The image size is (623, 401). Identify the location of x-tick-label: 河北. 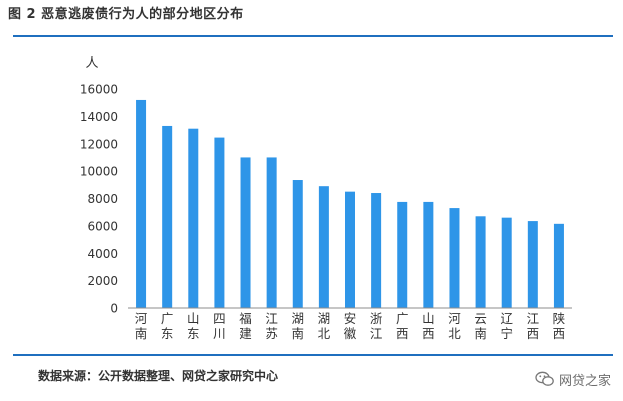
(454, 326).